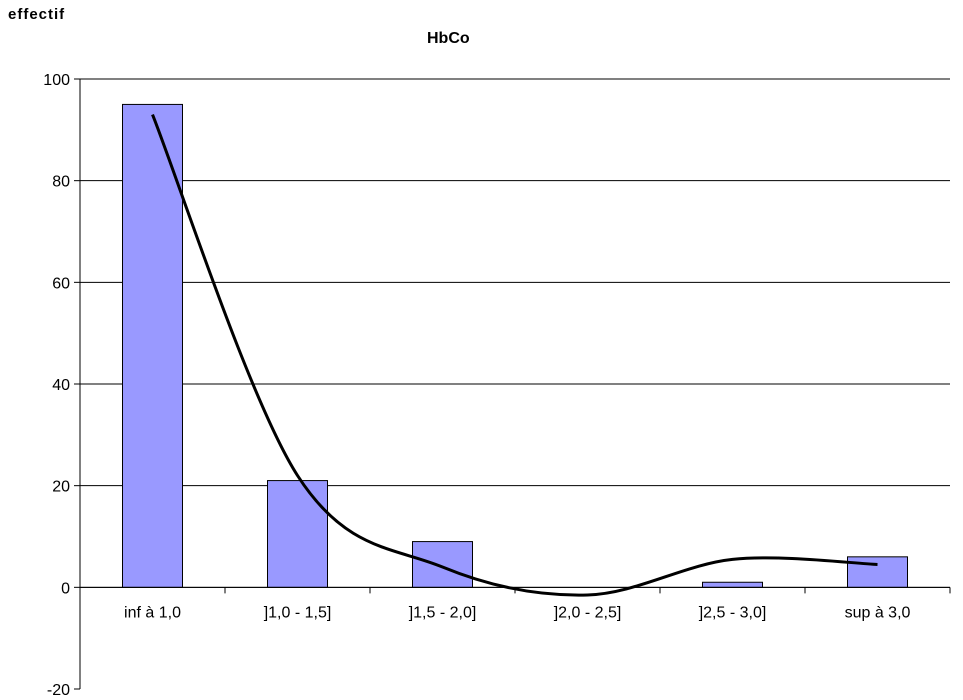  I want to click on y-tick-label: 20, so click(61, 487).